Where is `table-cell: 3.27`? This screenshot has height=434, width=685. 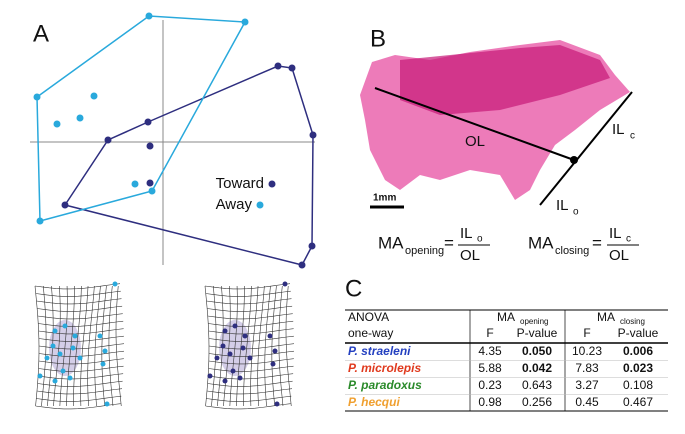 table-cell: 3.27 is located at coordinates (587, 385).